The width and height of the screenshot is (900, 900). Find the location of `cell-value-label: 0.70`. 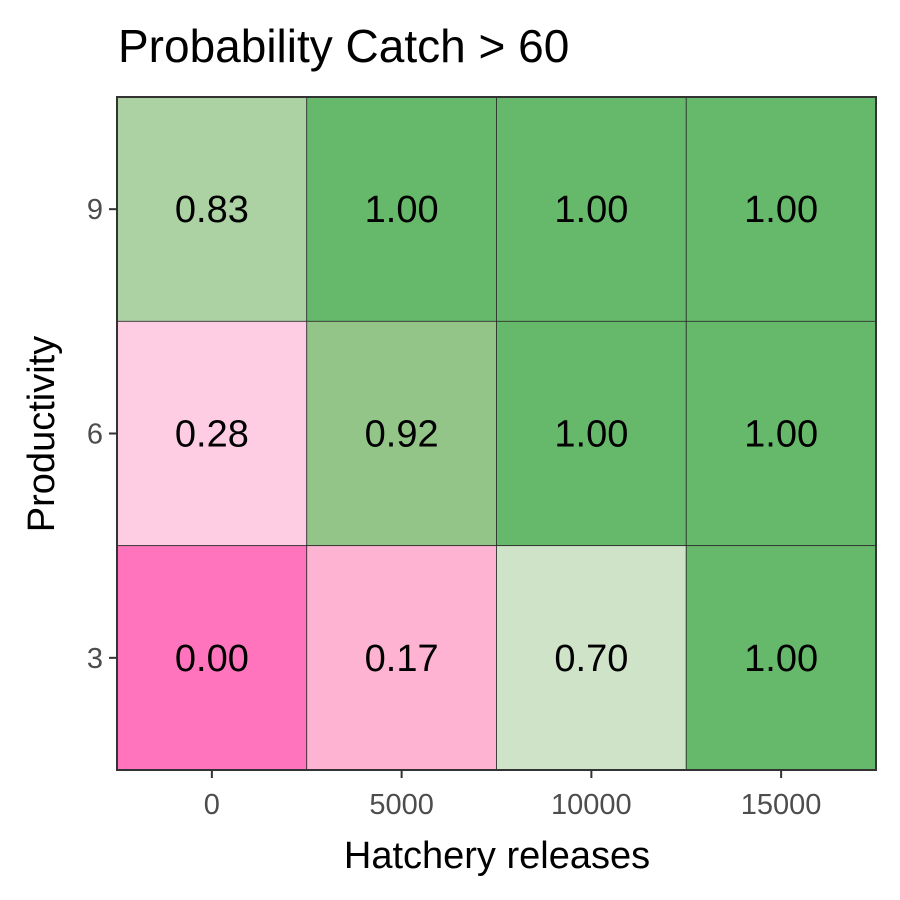

cell-value-label: 0.70 is located at coordinates (591, 659).